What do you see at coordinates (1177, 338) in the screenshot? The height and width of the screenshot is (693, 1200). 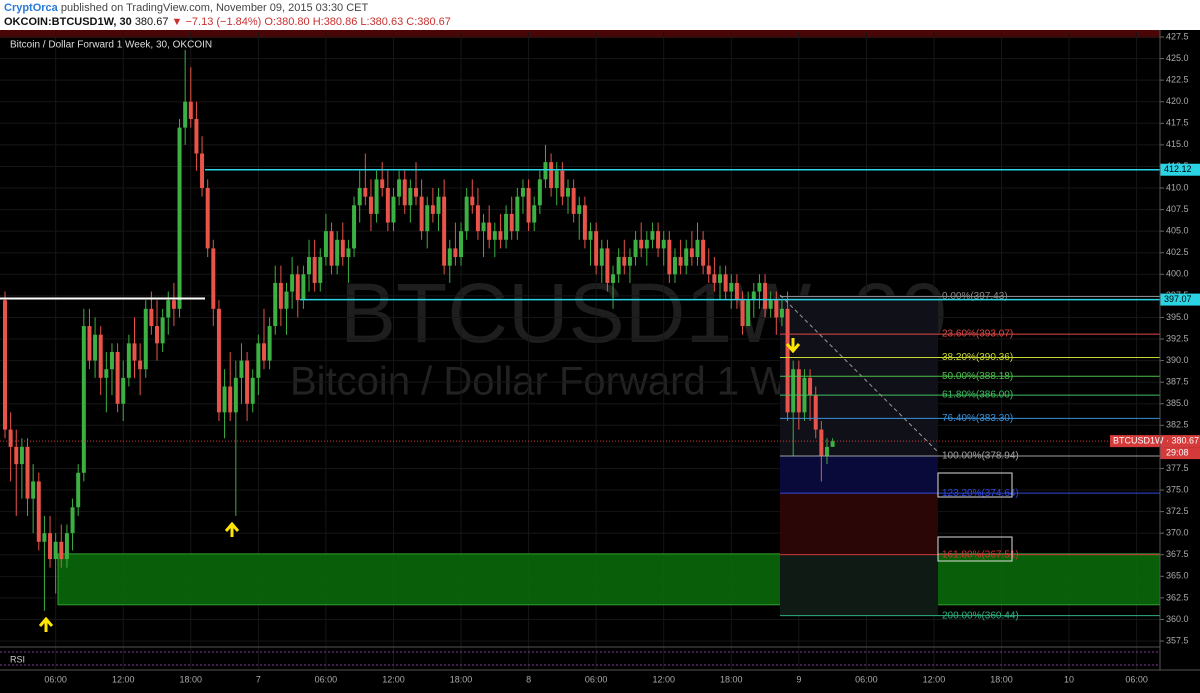 I see `y-tick-label: 392.5` at bounding box center [1177, 338].